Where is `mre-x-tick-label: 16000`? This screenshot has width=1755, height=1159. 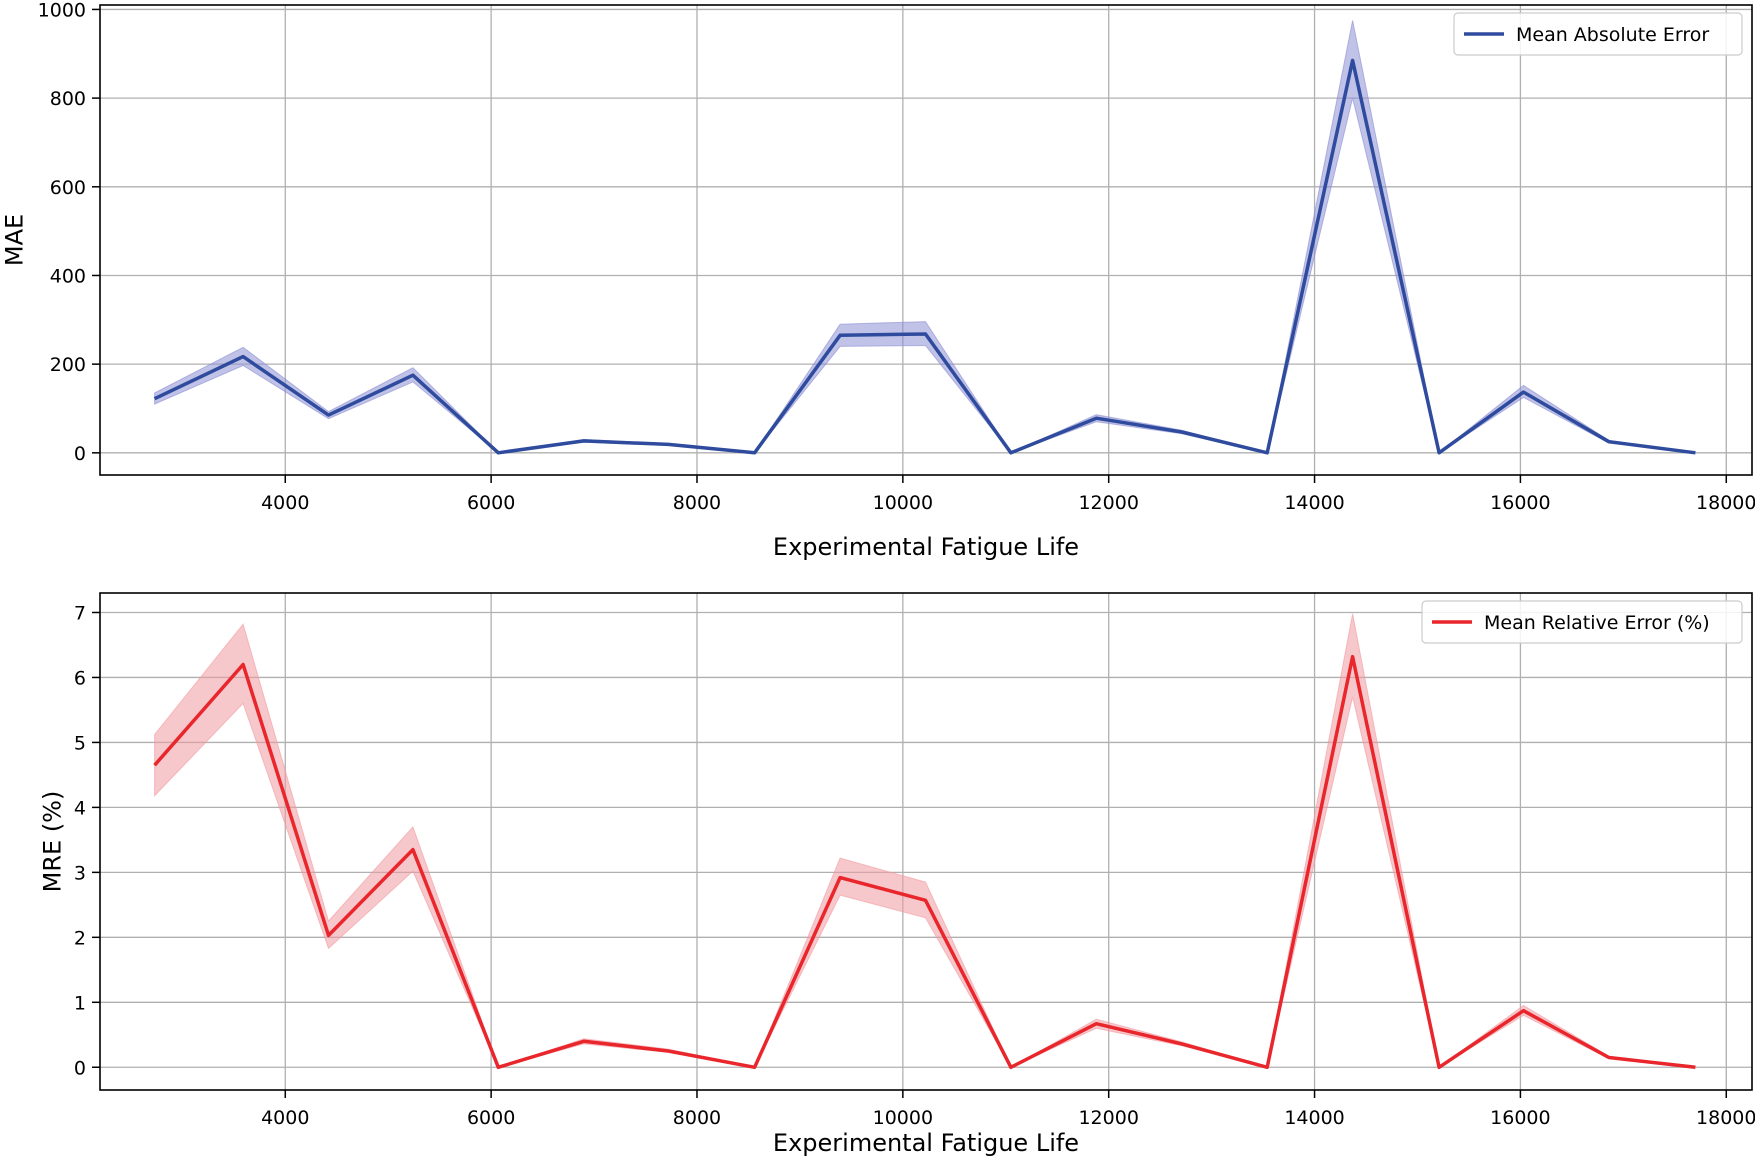
mre-x-tick-label: 16000 is located at coordinates (1520, 1118).